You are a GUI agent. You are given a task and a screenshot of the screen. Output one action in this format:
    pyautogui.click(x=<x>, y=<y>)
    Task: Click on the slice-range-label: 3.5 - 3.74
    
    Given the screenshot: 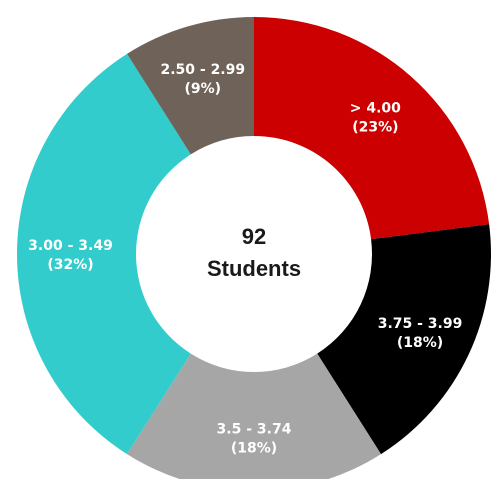 What is the action you would take?
    pyautogui.click(x=254, y=430)
    